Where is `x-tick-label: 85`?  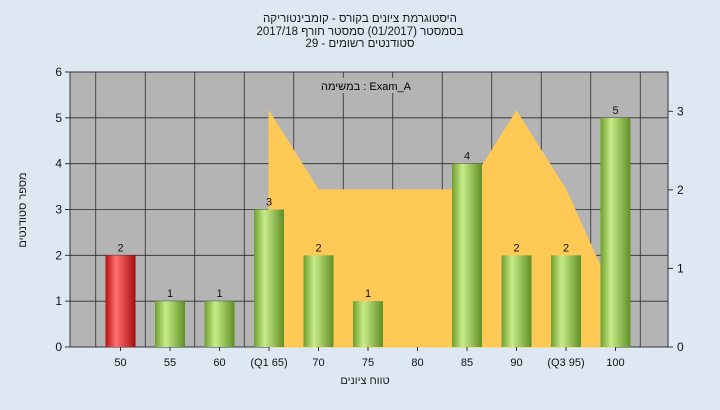 x-tick-label: 85 is located at coordinates (467, 363).